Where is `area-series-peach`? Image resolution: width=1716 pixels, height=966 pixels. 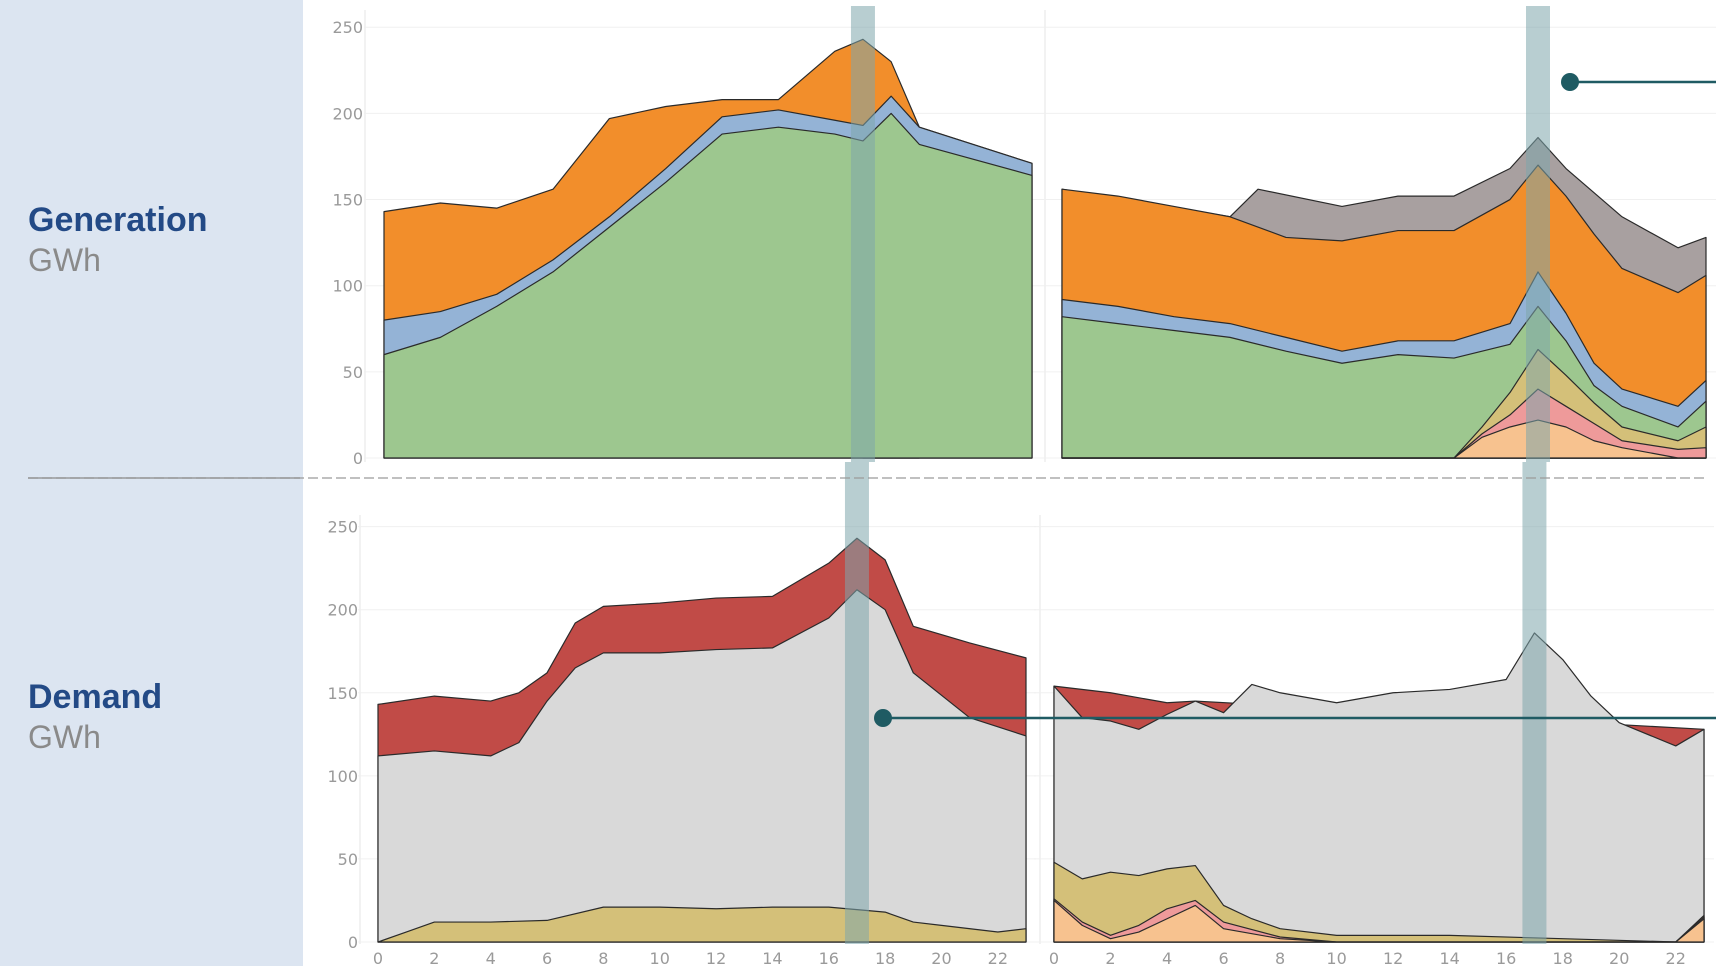 area-series-peach is located at coordinates (1379, 921).